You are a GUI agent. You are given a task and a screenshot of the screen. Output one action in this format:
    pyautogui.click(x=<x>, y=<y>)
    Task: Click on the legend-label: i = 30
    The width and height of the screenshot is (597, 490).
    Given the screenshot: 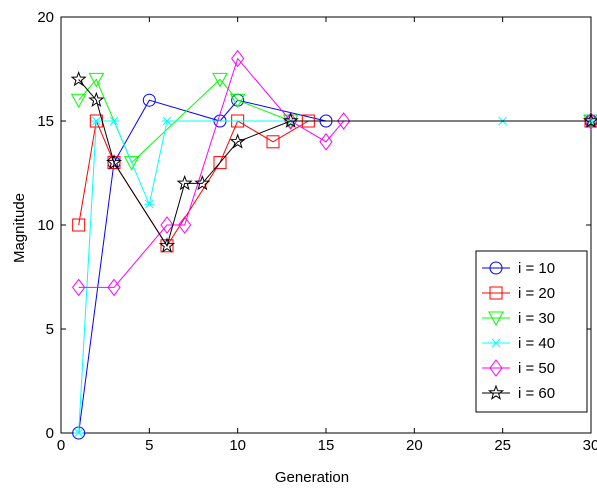 What is the action you would take?
    pyautogui.click(x=536, y=318)
    